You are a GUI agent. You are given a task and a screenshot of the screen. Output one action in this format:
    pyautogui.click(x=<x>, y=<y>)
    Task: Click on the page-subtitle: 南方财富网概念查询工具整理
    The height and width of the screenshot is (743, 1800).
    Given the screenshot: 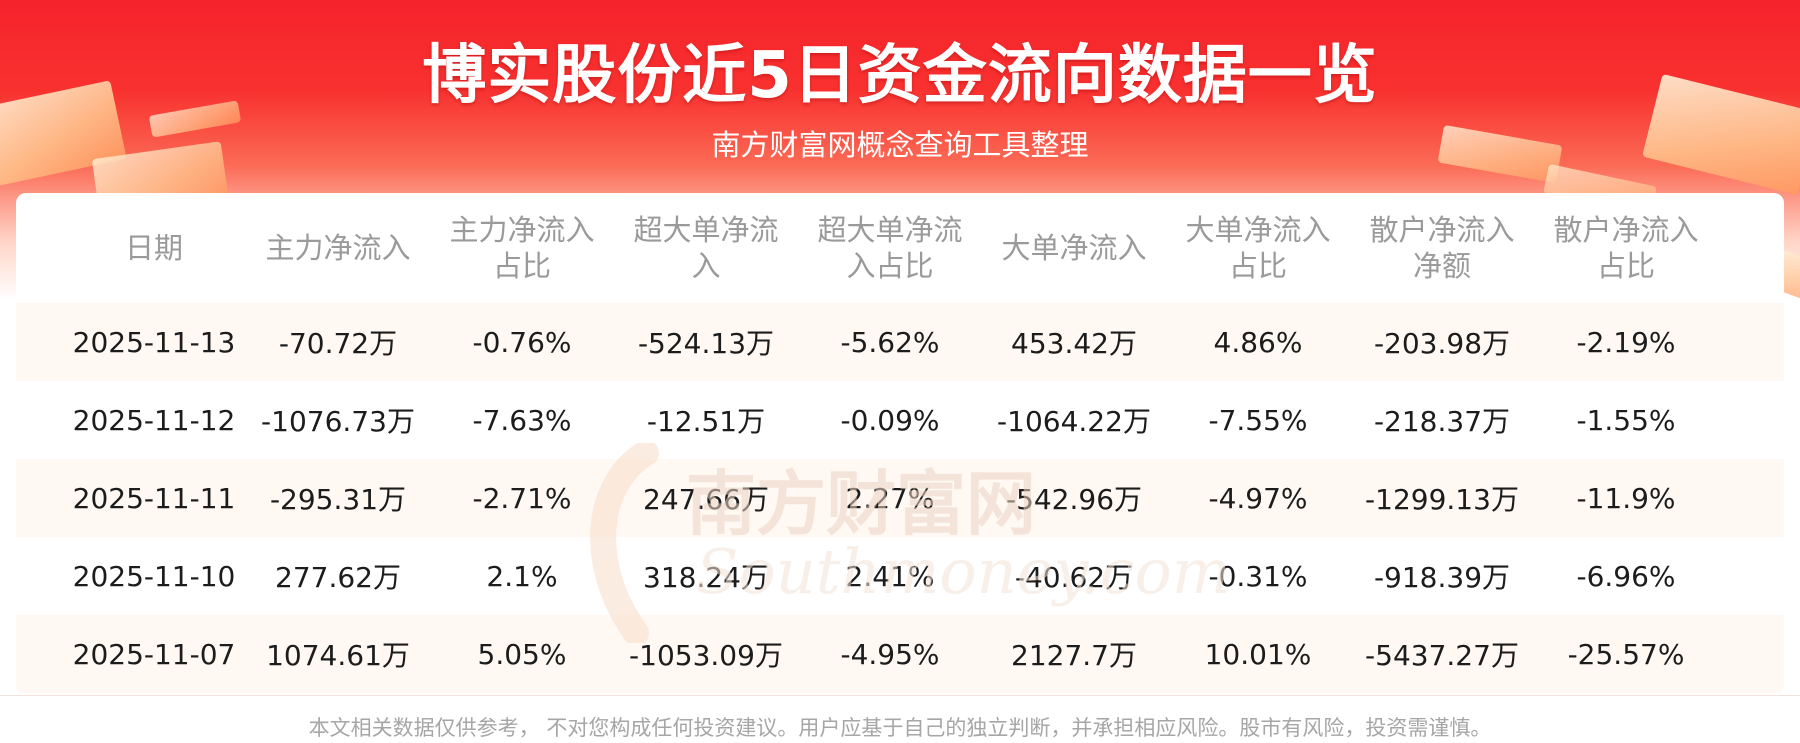 What is the action you would take?
    pyautogui.click(x=900, y=145)
    